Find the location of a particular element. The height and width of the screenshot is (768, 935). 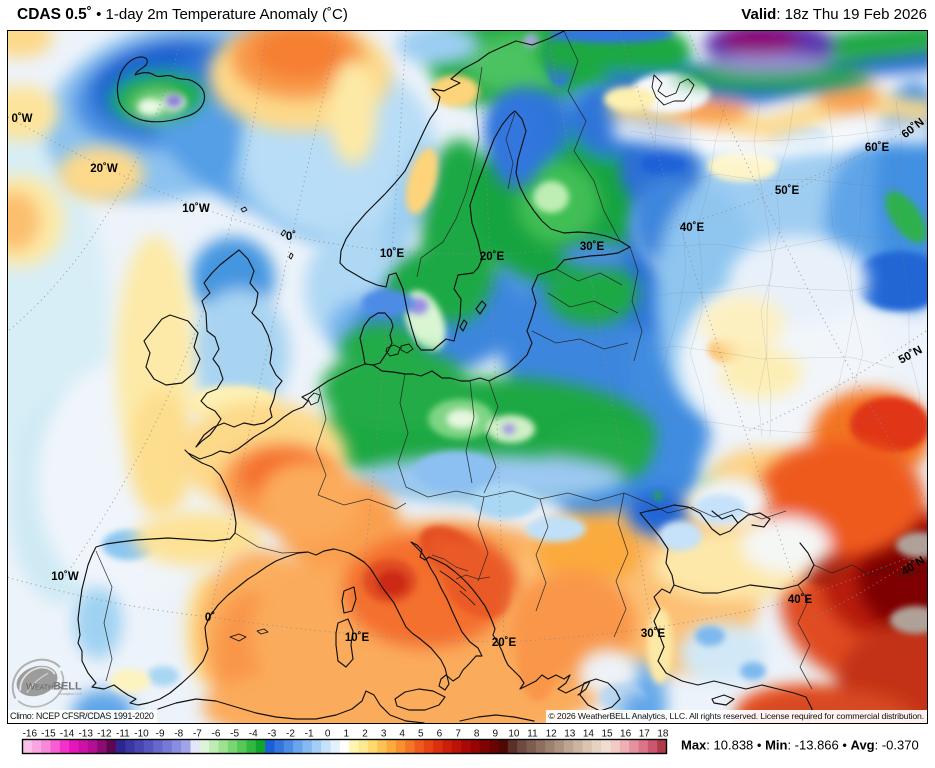

svg-text: -8 is located at coordinates (178, 734).